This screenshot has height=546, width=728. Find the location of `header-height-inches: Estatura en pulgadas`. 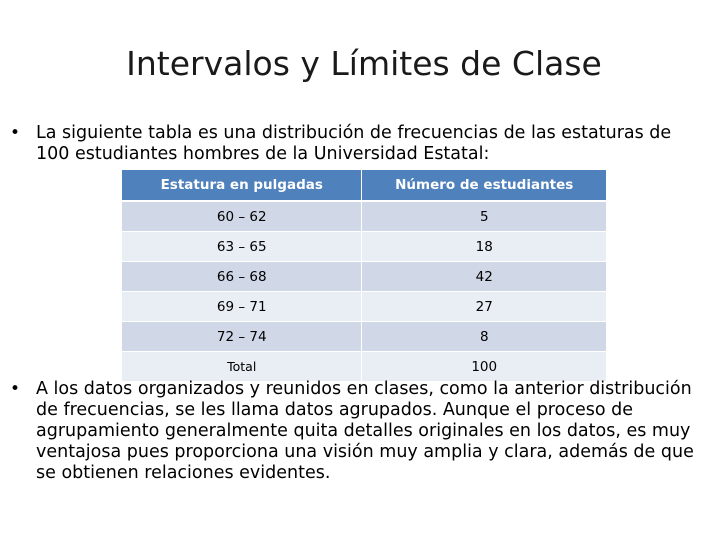

header-height-inches: Estatura en pulgadas is located at coordinates (242, 186).